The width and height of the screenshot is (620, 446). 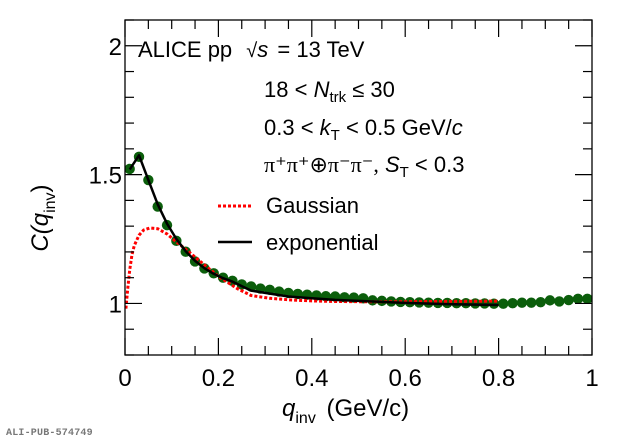 I want to click on annotation-pair-selection: π⁺π⁺⊕π⁻π⁻, ST < 0.3, so click(x=364, y=167).